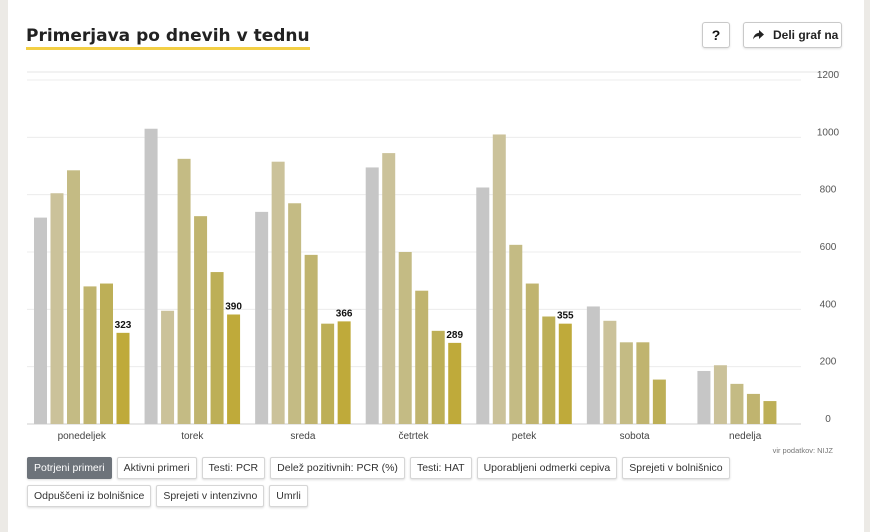 This screenshot has height=532, width=870. Describe the element at coordinates (440, 468) in the screenshot. I see `metric-button: Testi: HAT` at that location.